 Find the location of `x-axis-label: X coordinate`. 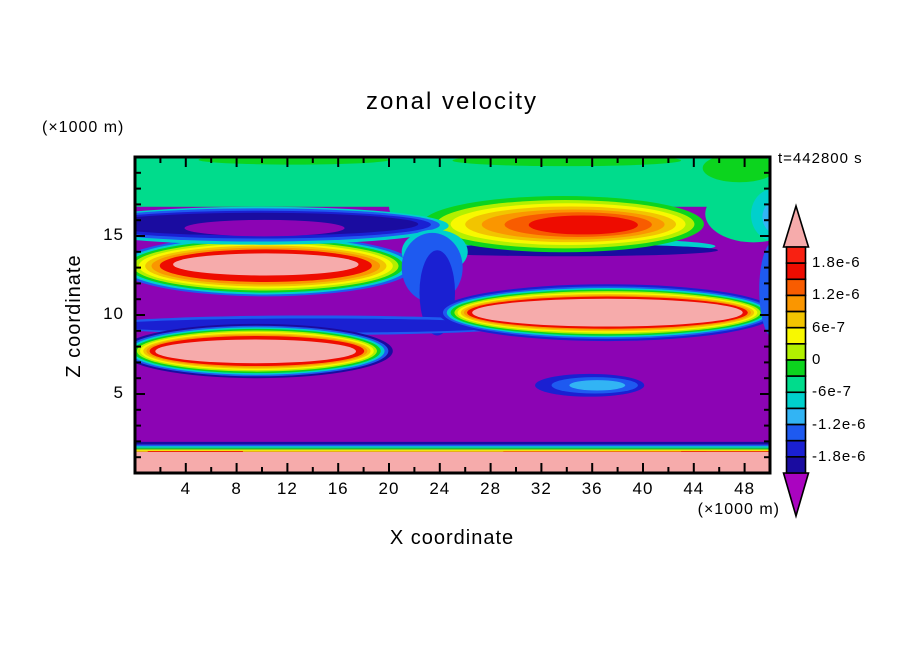

x-axis-label: X coordinate is located at coordinates (452, 538).